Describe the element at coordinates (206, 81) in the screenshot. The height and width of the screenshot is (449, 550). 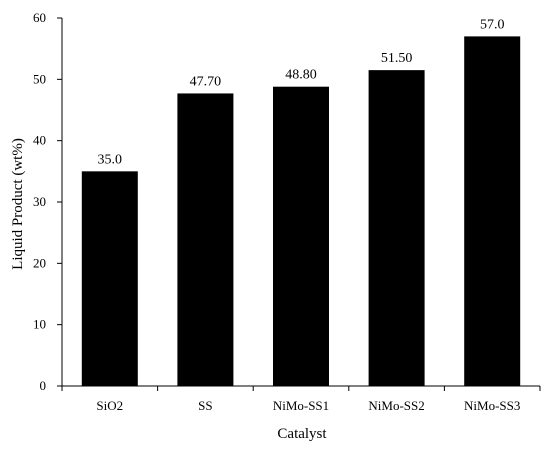
I see `data-label: 47.70` at that location.